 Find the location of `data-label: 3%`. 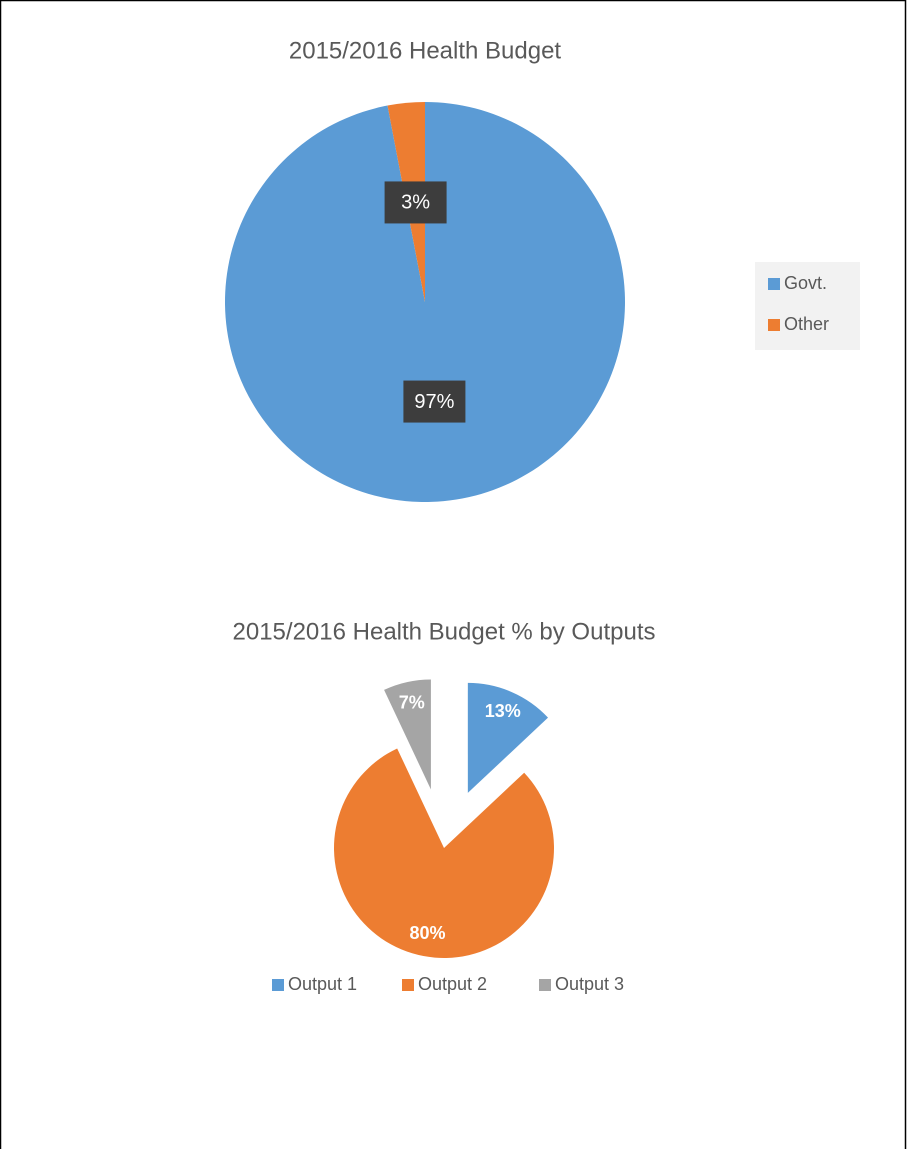

data-label: 3% is located at coordinates (415, 203).